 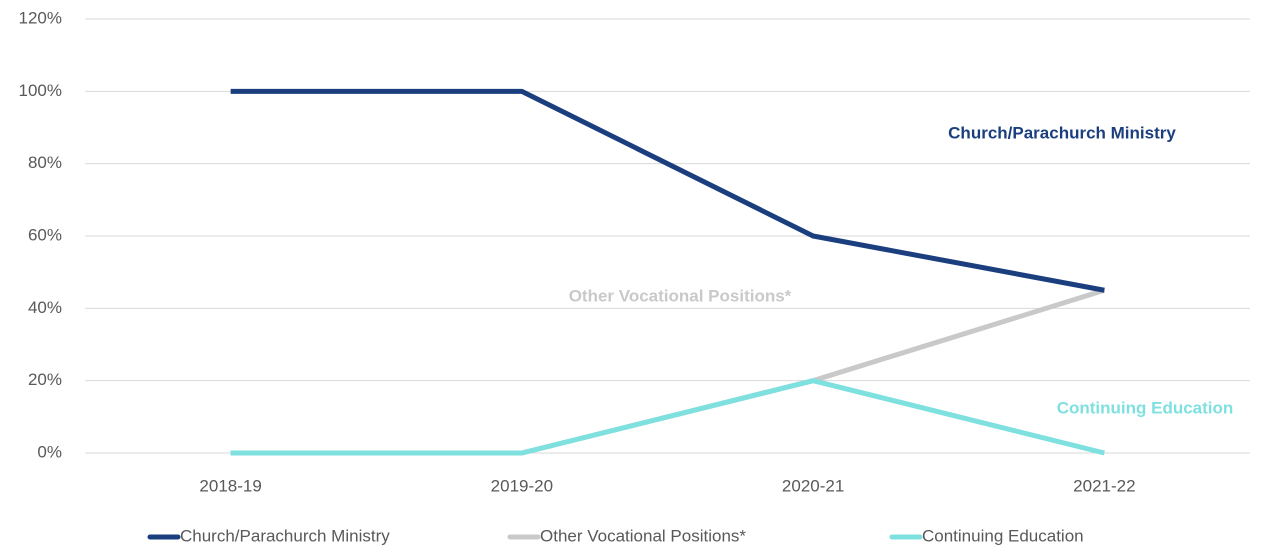 What do you see at coordinates (1104, 485) in the screenshot?
I see `x-tick-label: 2021-22` at bounding box center [1104, 485].